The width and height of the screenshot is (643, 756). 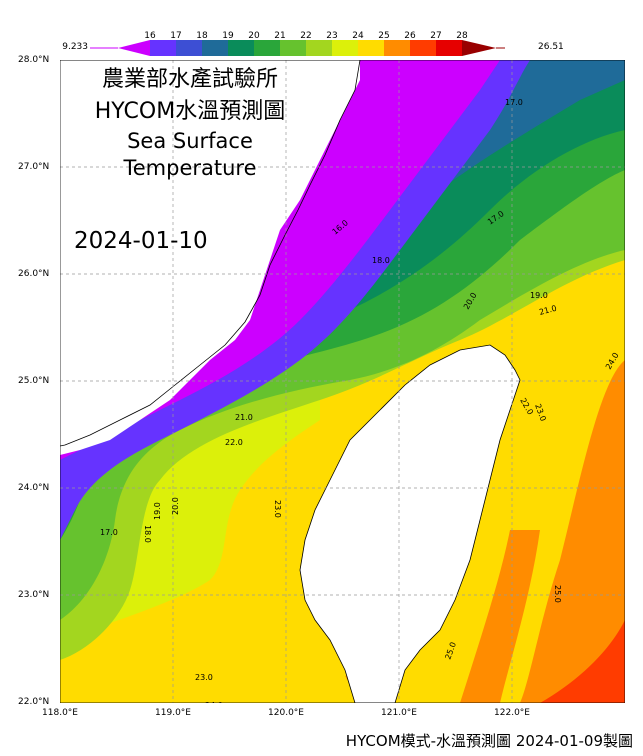 I want to click on lon-label: 121.0°E, so click(x=399, y=713).